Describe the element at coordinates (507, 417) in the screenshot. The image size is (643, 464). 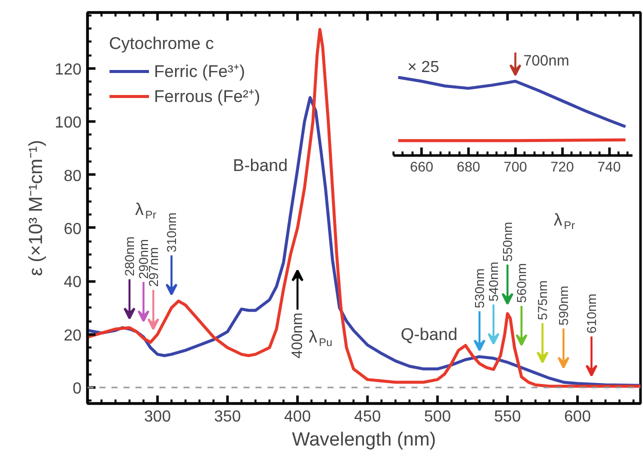
I see `x-tick-label: 550` at that location.